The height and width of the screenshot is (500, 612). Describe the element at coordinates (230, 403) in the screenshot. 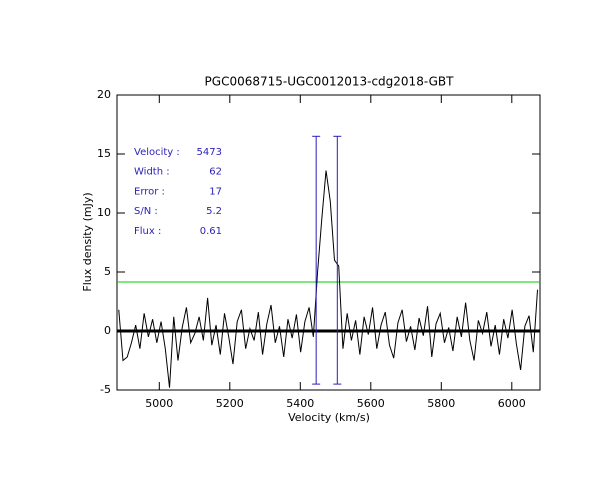

I see `x-tick-label: 5200` at that location.